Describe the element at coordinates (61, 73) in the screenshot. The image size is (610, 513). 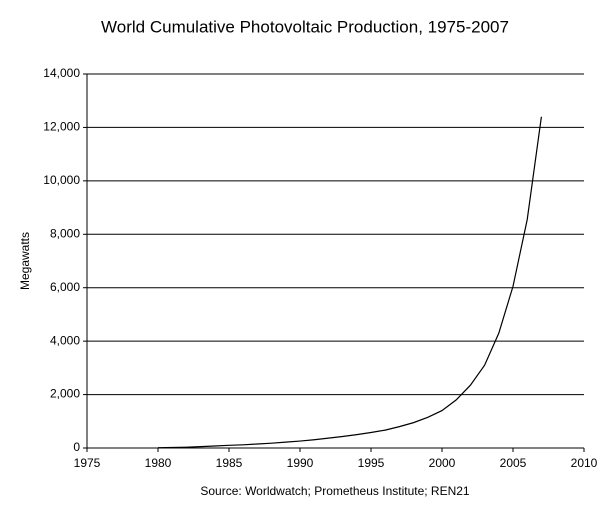
I see `y-tick-label: 14,000` at that location.